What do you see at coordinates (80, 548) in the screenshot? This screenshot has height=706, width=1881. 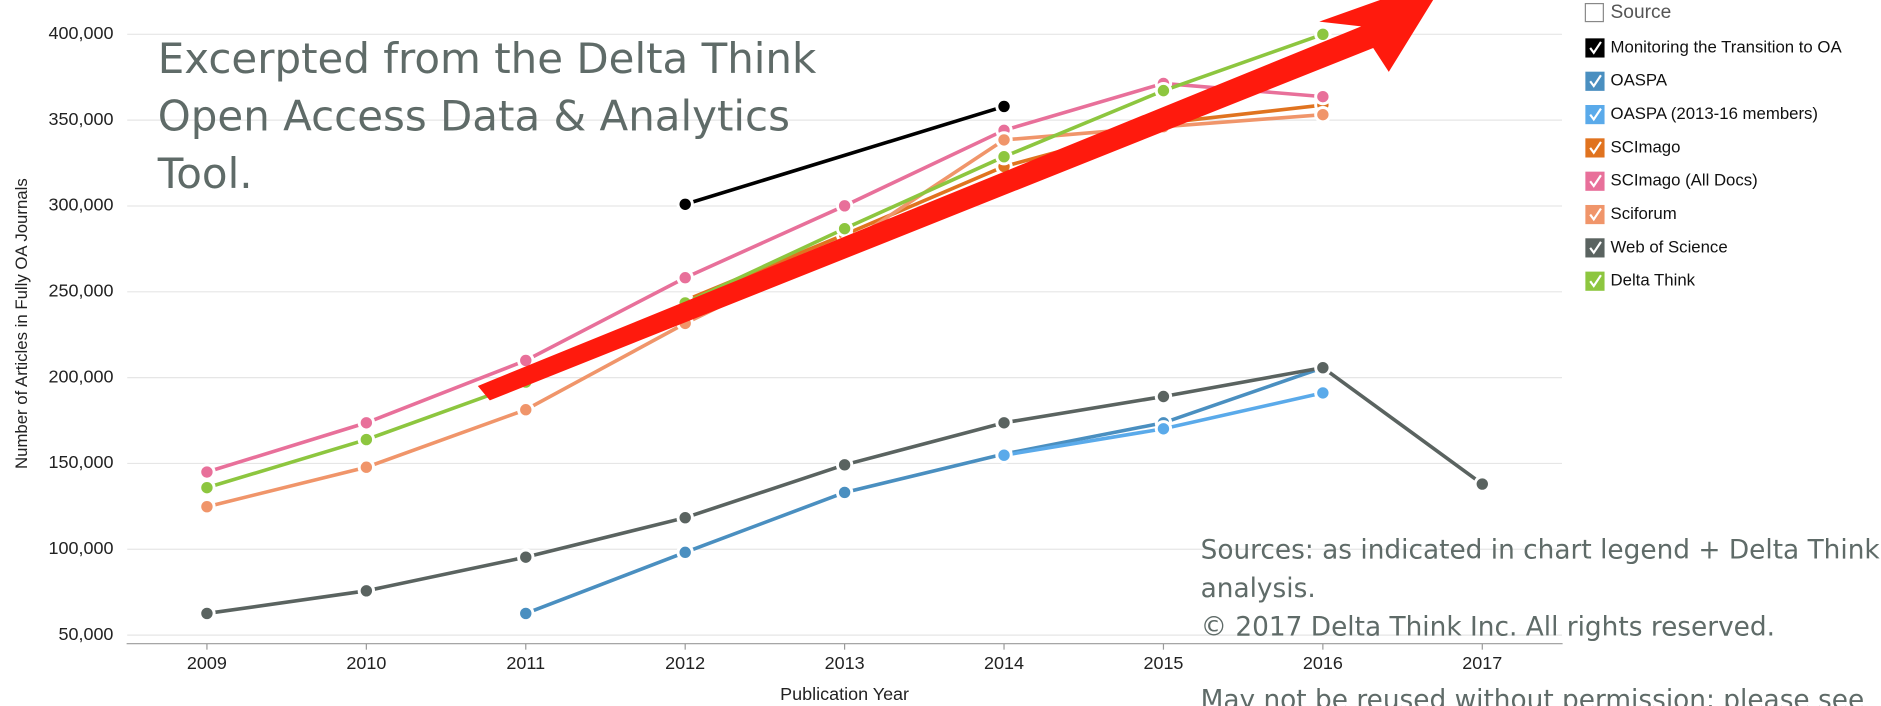 I see `y-tick-label: 100,000` at bounding box center [80, 548].